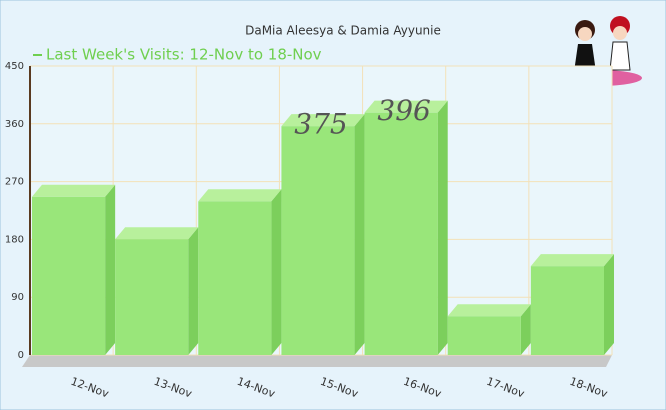  I want to click on y-tick-label: 270, so click(14, 182).